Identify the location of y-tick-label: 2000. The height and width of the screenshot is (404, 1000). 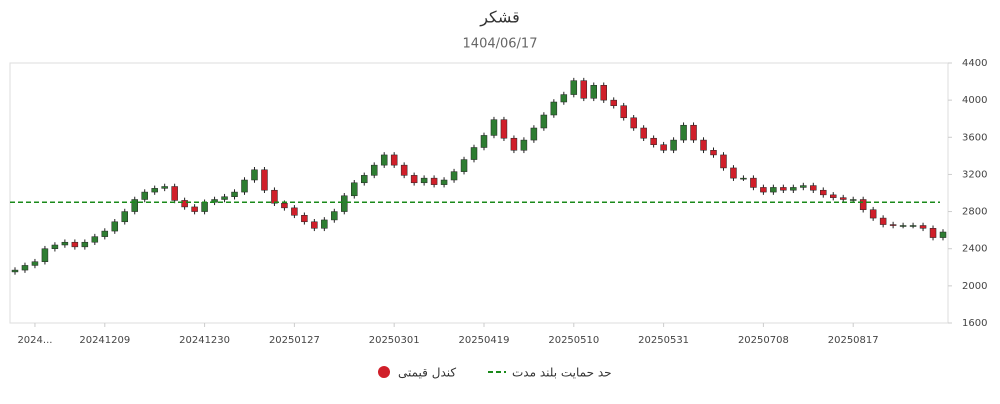
(974, 286).